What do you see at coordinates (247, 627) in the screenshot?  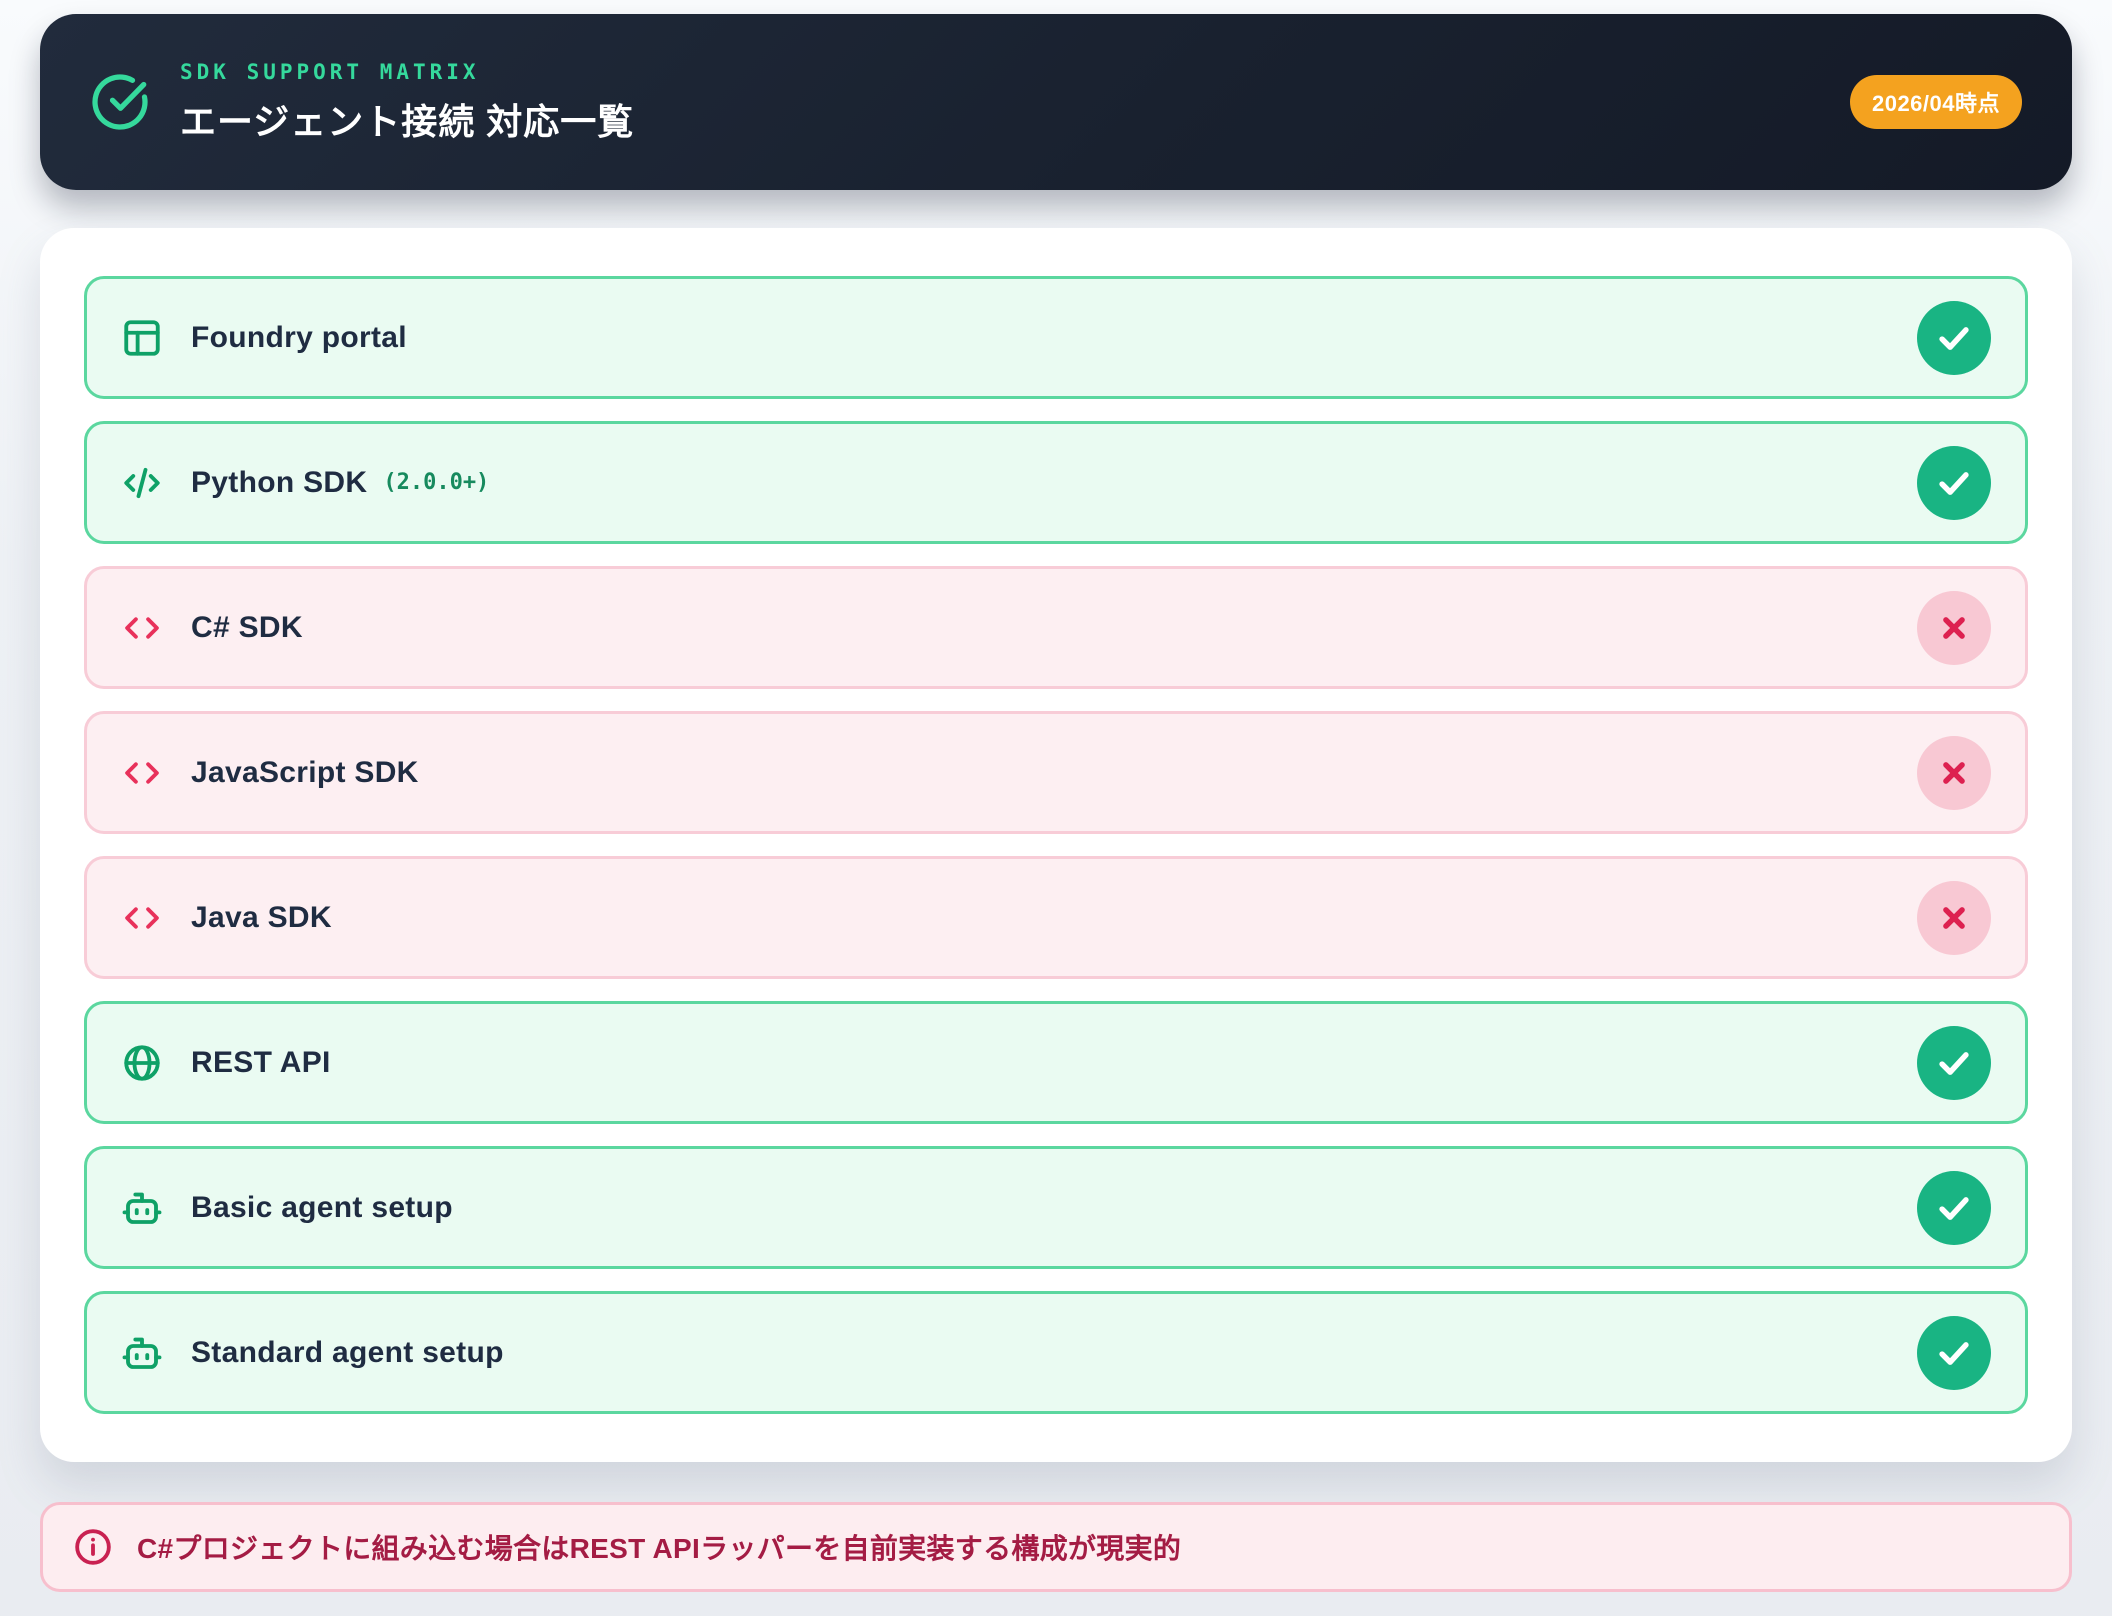 I see `row-label: C# SDK` at bounding box center [247, 627].